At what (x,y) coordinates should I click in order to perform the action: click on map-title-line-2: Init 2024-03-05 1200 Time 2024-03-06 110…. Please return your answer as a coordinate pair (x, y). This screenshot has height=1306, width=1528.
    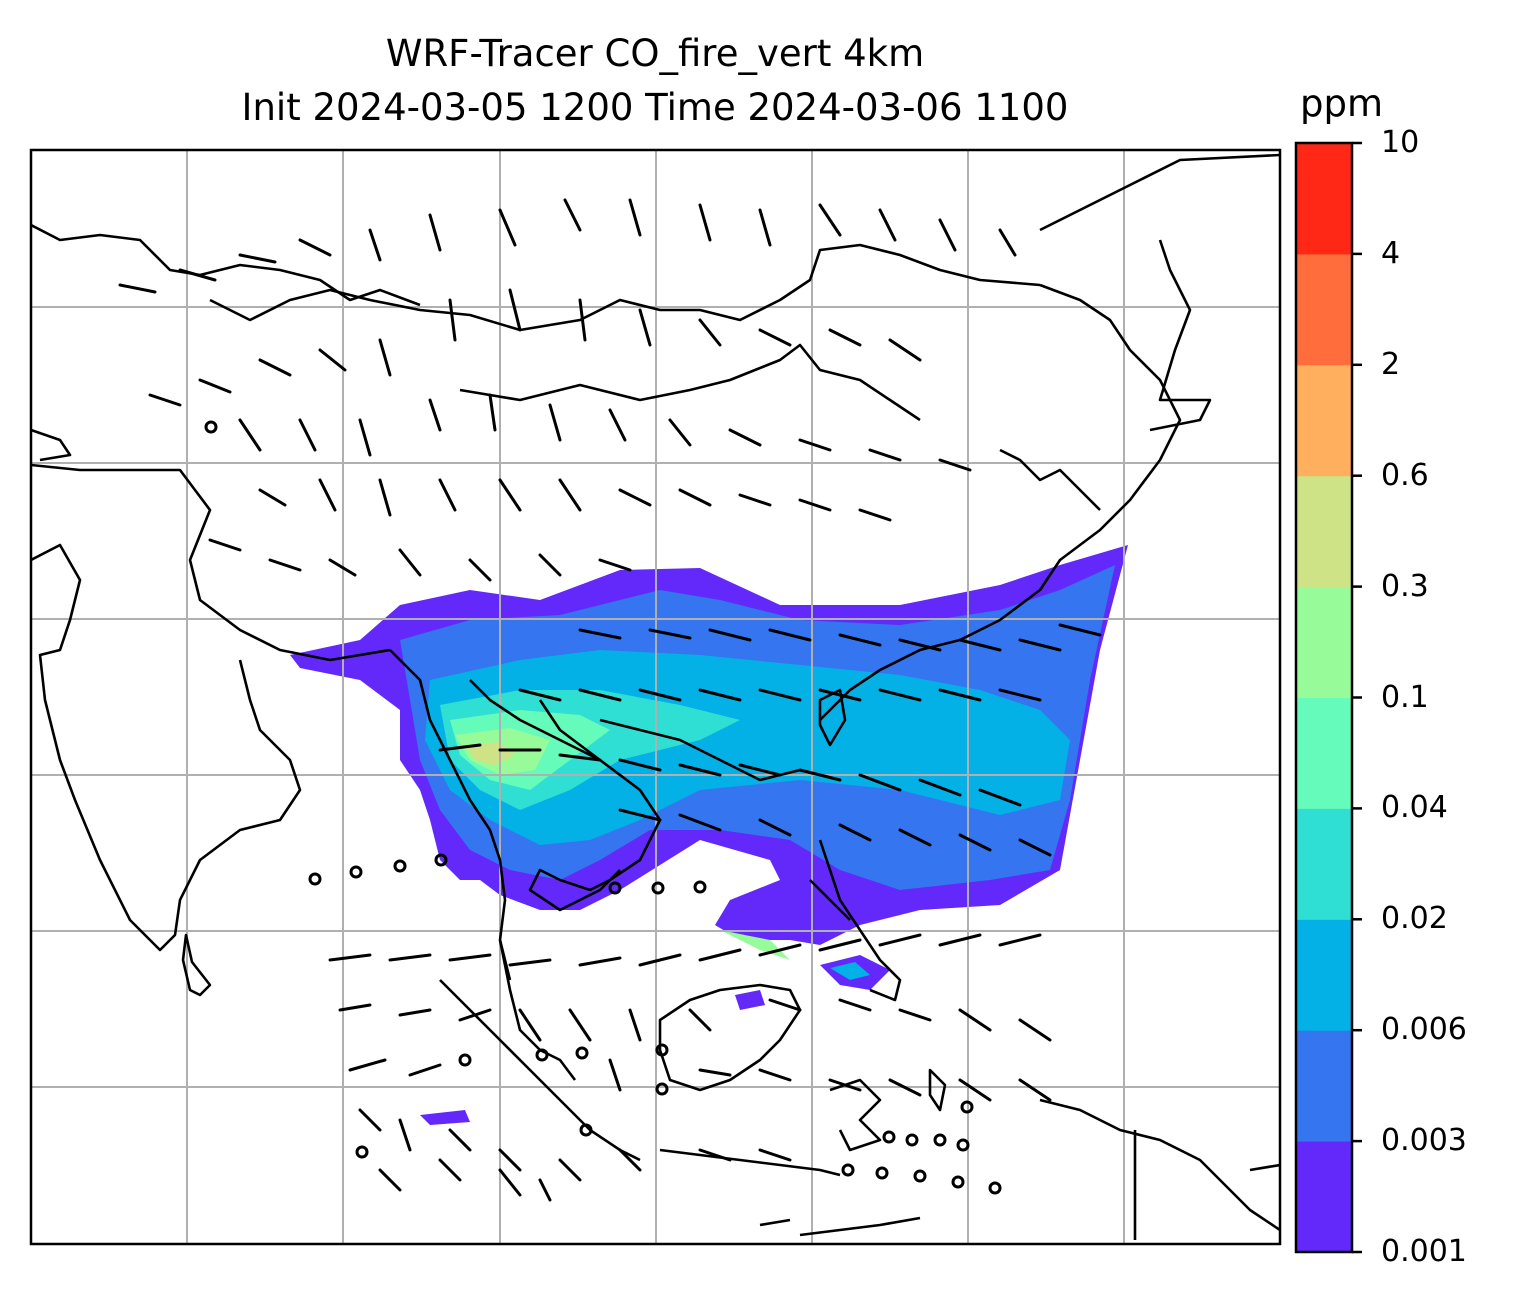
    Looking at the image, I should click on (655, 107).